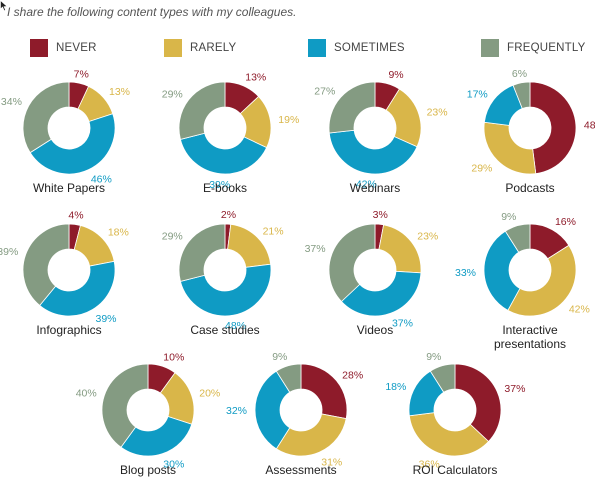 The image size is (595, 487). What do you see at coordinates (225, 290) in the screenshot?
I see `slice-case-studies-sometimes` at bounding box center [225, 290].